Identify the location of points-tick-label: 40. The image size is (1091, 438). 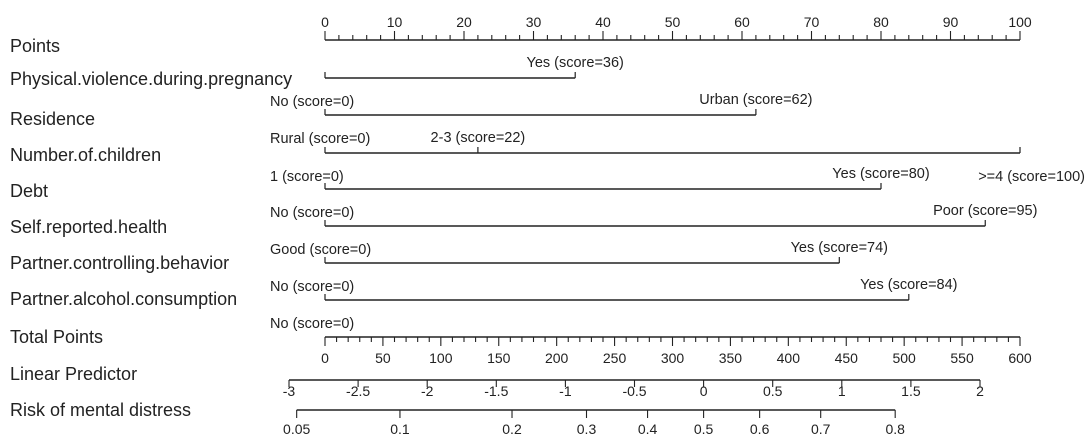
(603, 22).